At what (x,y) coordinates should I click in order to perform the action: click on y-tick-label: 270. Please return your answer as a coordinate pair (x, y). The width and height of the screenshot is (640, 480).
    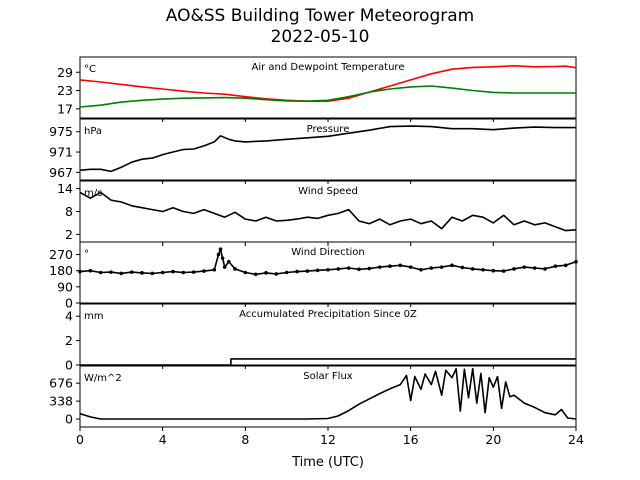
    Looking at the image, I should click on (61, 254).